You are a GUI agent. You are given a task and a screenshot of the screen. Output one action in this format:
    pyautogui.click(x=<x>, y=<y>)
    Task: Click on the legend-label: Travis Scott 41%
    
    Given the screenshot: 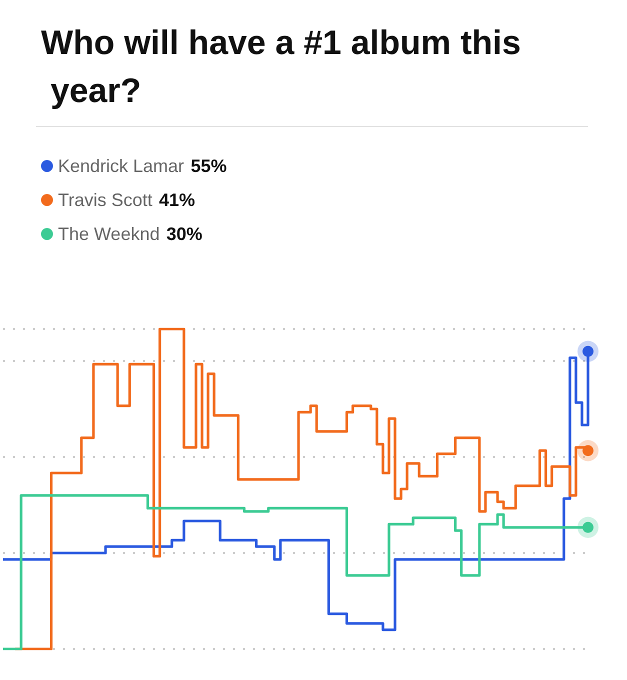 What is the action you would take?
    pyautogui.click(x=127, y=200)
    